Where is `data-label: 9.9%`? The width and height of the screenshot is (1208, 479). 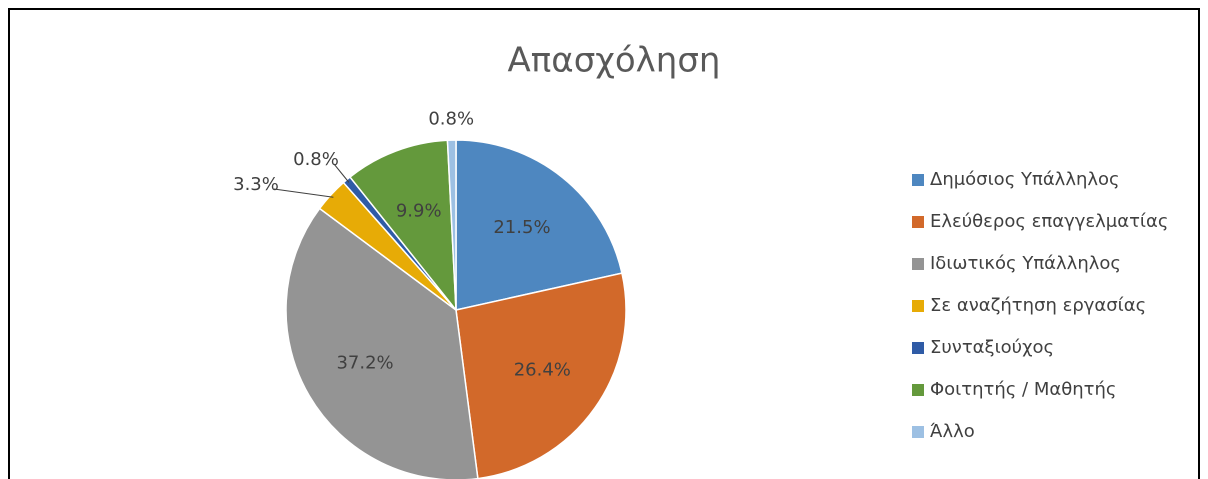
data-label: 9.9% is located at coordinates (419, 210).